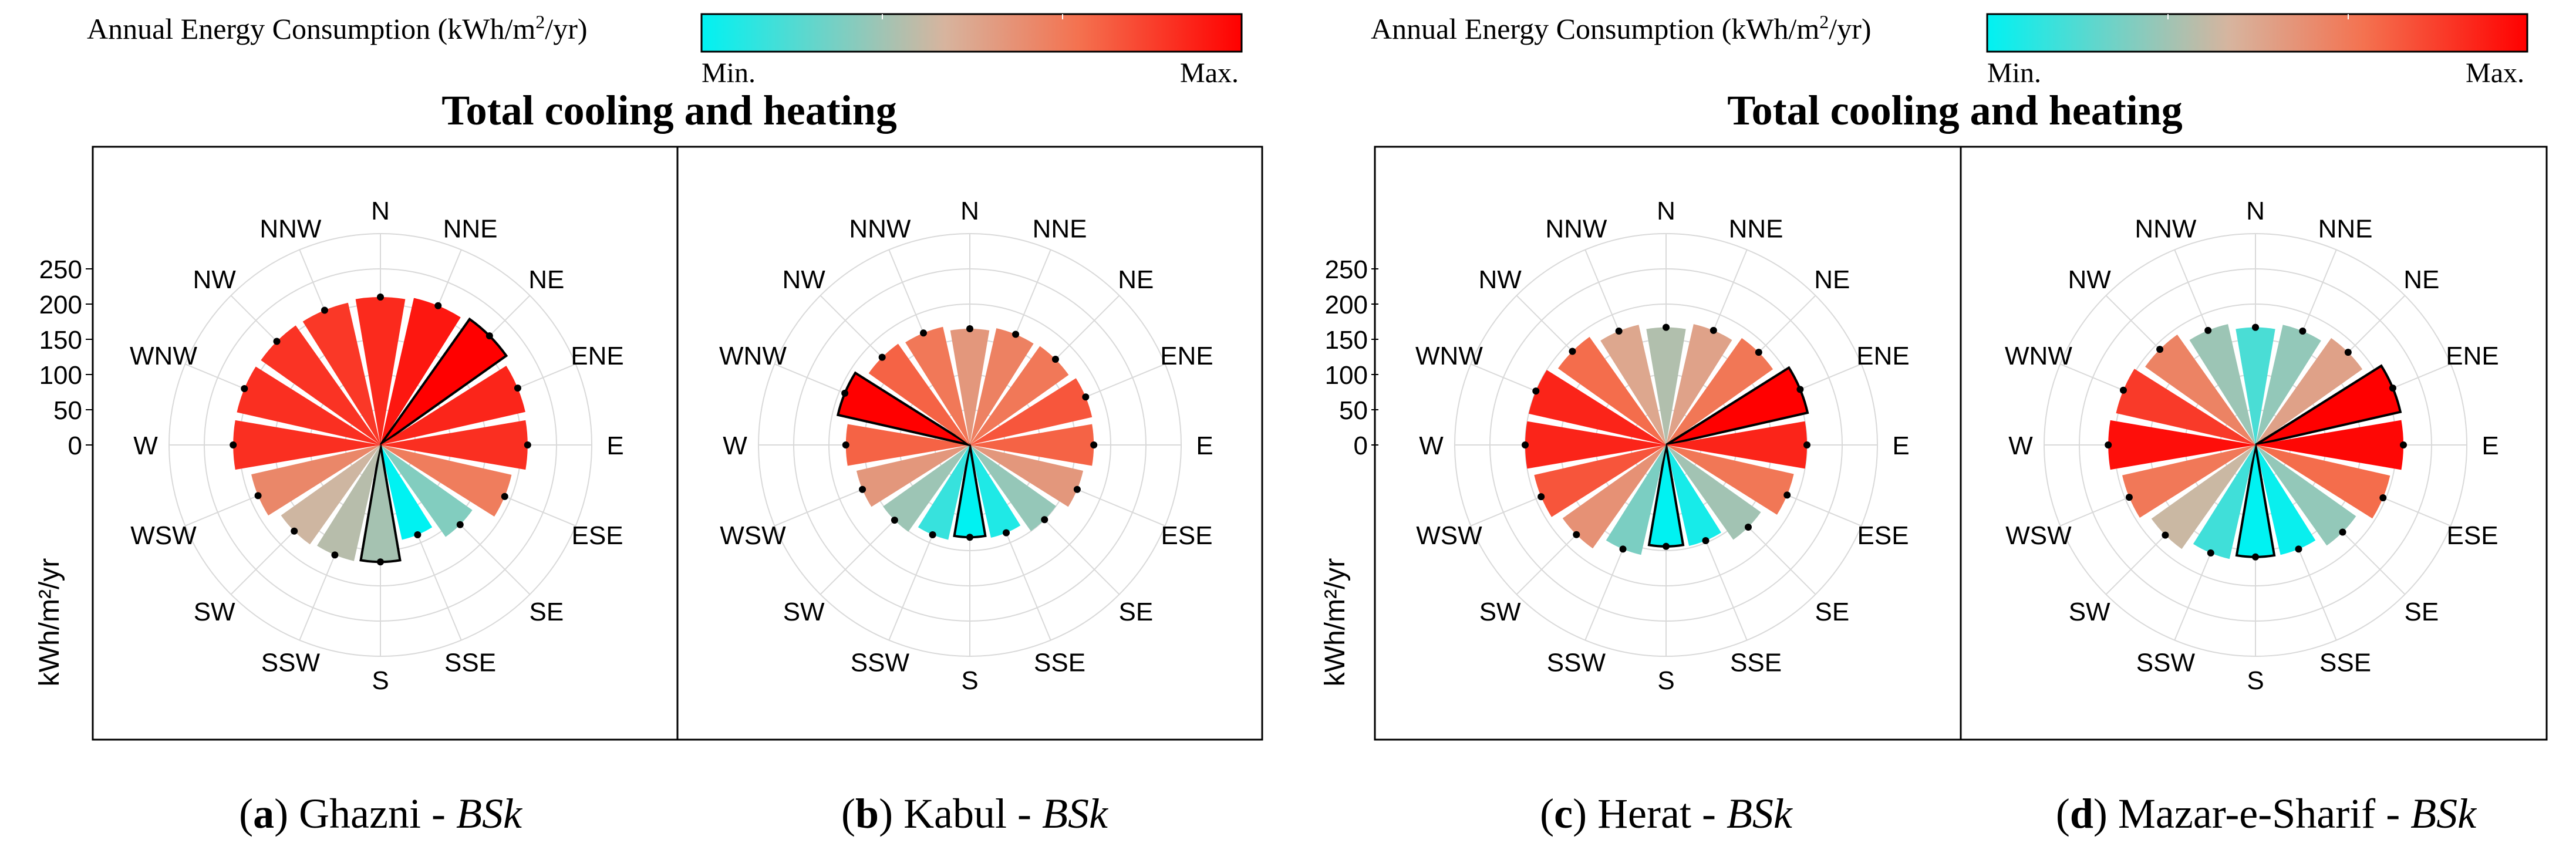 The width and height of the screenshot is (2576, 850). What do you see at coordinates (60, 269) in the screenshot?
I see `radial-tick-label: 250` at bounding box center [60, 269].